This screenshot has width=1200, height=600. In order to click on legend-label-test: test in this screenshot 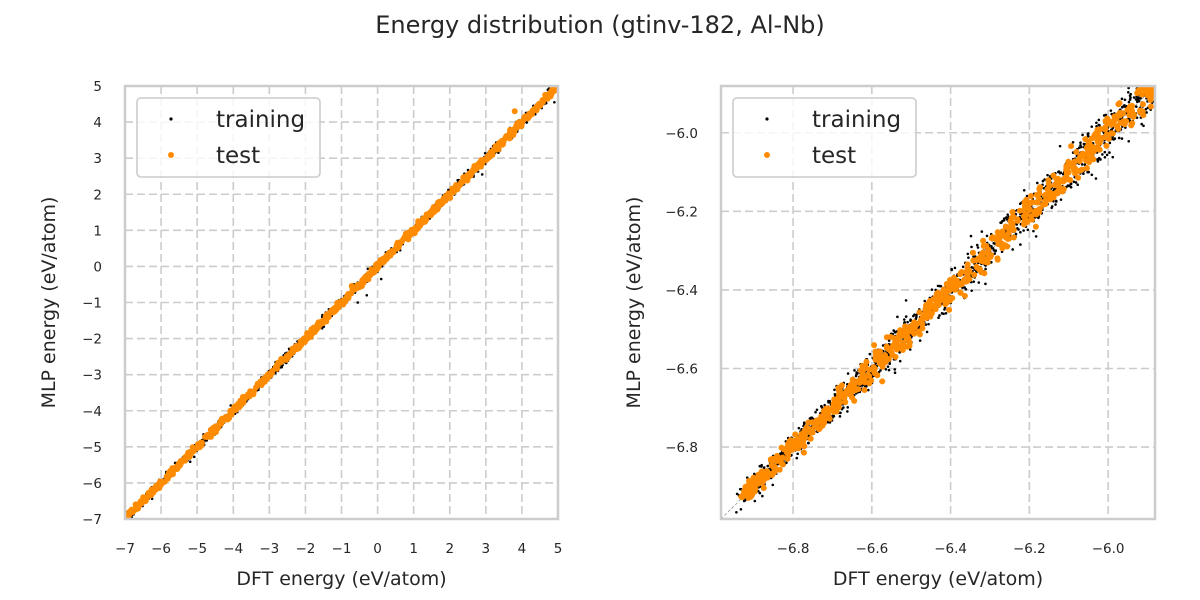, I will do `click(238, 156)`.